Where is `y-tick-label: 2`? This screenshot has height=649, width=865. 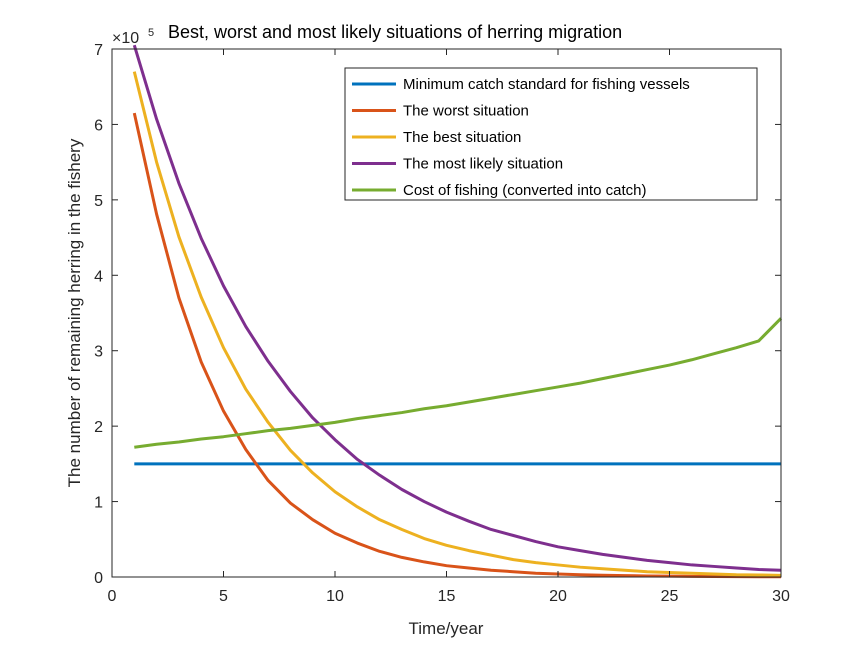 y-tick-label: 2 is located at coordinates (98, 427).